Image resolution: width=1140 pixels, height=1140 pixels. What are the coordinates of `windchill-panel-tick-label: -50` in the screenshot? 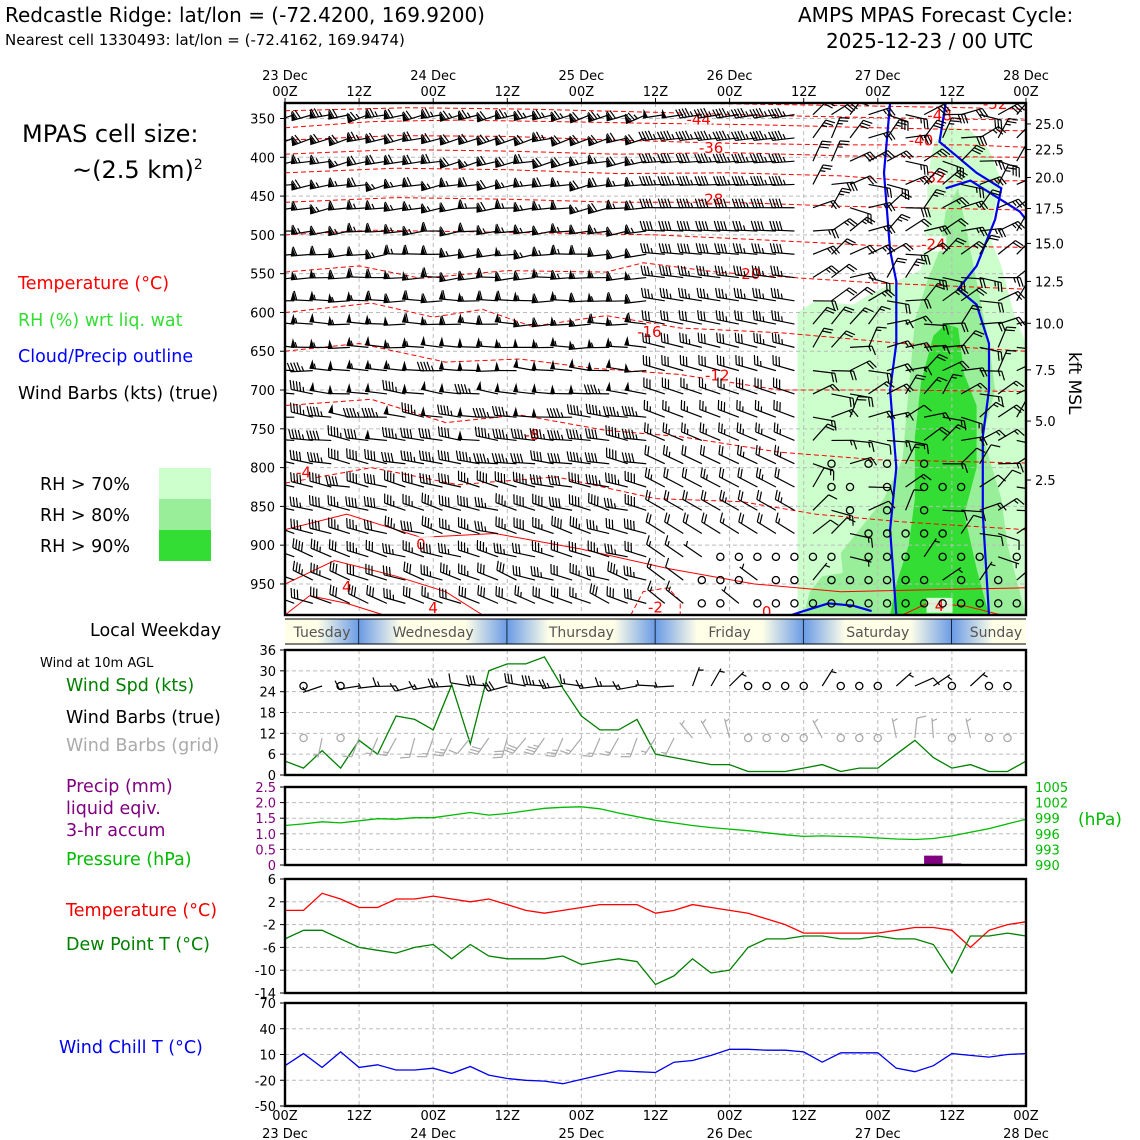 It's located at (265, 1107).